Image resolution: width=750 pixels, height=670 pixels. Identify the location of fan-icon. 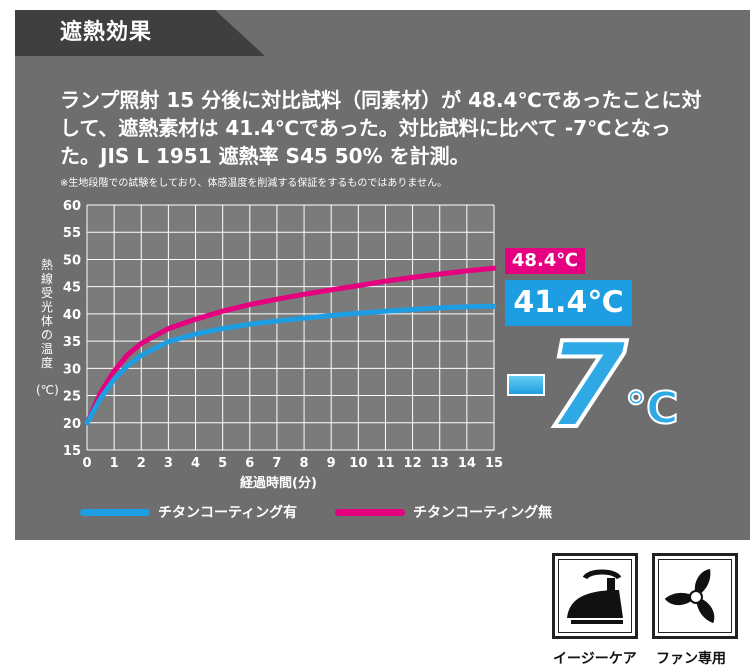
(689, 596).